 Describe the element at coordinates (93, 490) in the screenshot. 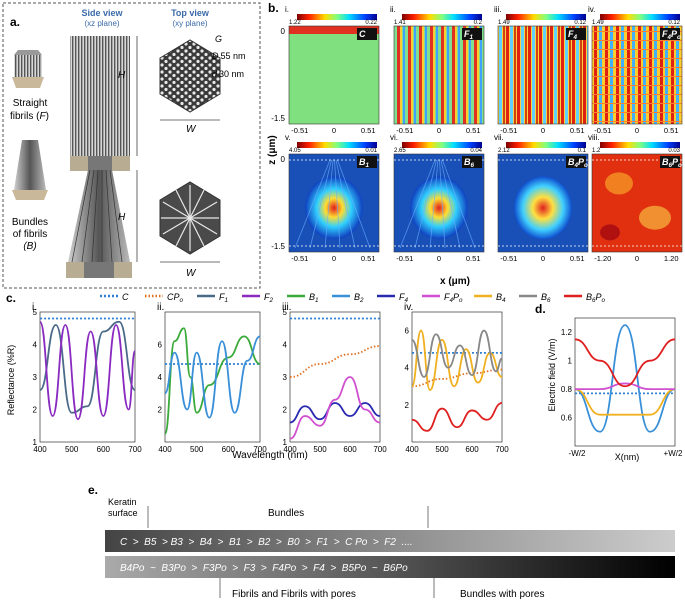

I see `panel-e-label: e.` at that location.